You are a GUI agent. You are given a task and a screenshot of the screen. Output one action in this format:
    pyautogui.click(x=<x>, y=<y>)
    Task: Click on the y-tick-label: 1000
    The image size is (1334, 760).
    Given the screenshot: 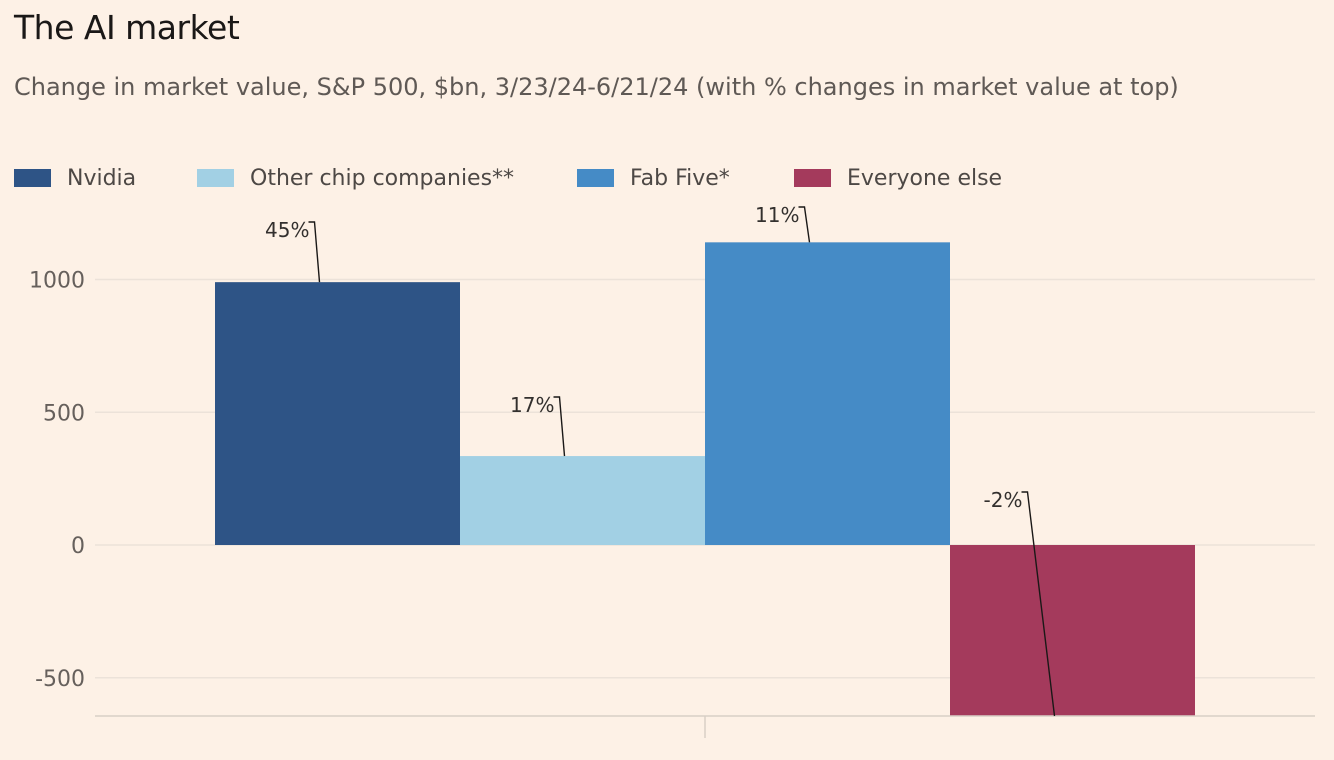 What is the action you would take?
    pyautogui.click(x=57, y=281)
    